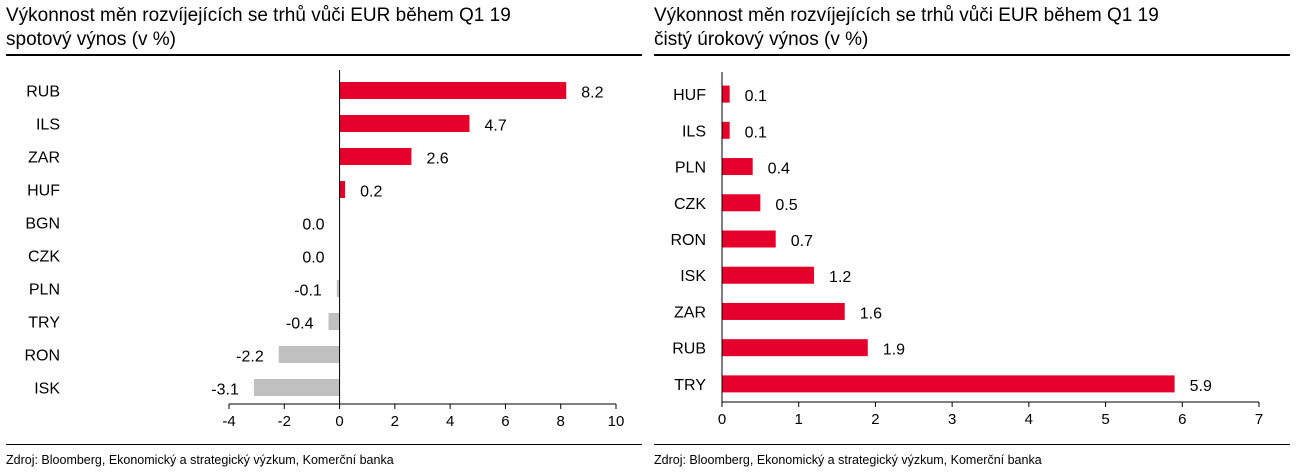 The height and width of the screenshot is (475, 1296). What do you see at coordinates (371, 192) in the screenshot?
I see `data-label: 0.2` at bounding box center [371, 192].